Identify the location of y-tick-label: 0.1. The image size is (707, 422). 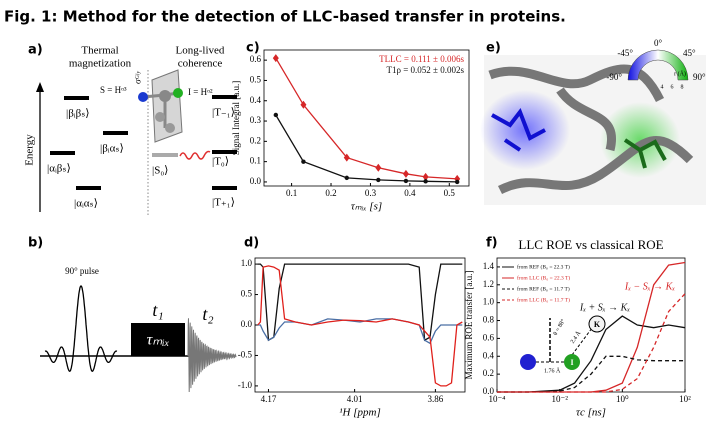
(255, 161).